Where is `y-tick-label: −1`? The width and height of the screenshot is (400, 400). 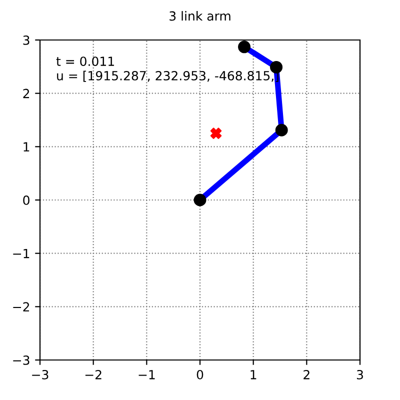
y-tick-label: −1 is located at coordinates (21, 253).